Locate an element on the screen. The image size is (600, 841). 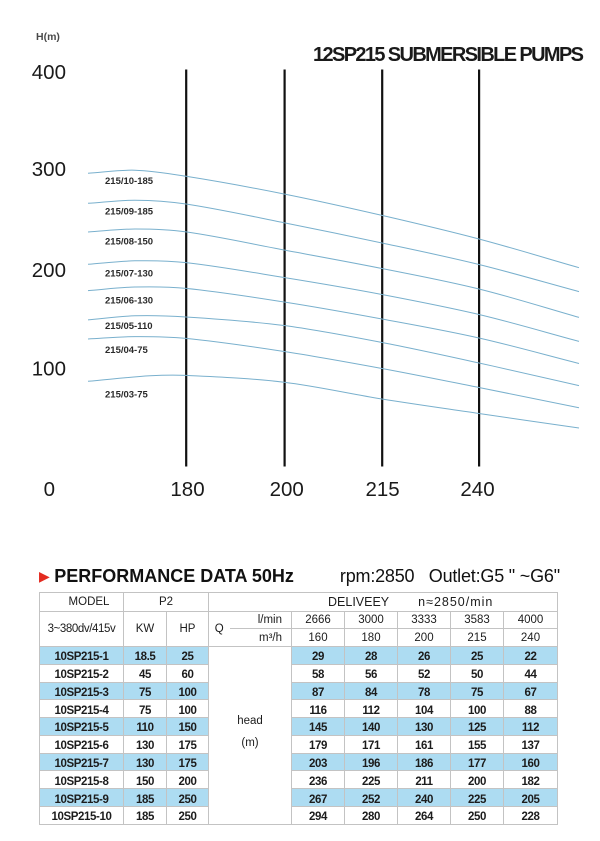
svg-text: 215 is located at coordinates (382, 489).